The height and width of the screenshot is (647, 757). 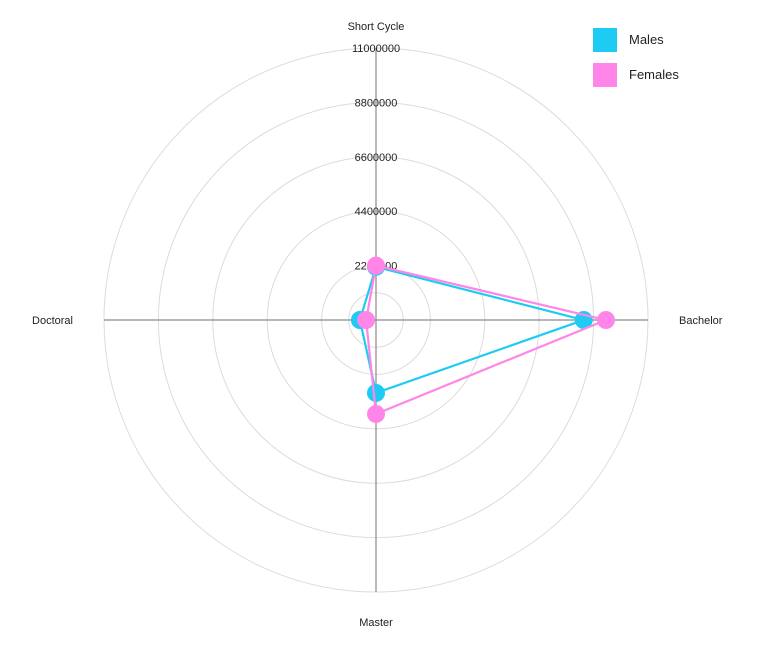 What do you see at coordinates (376, 212) in the screenshot?
I see `tick-label: 4400000` at bounding box center [376, 212].